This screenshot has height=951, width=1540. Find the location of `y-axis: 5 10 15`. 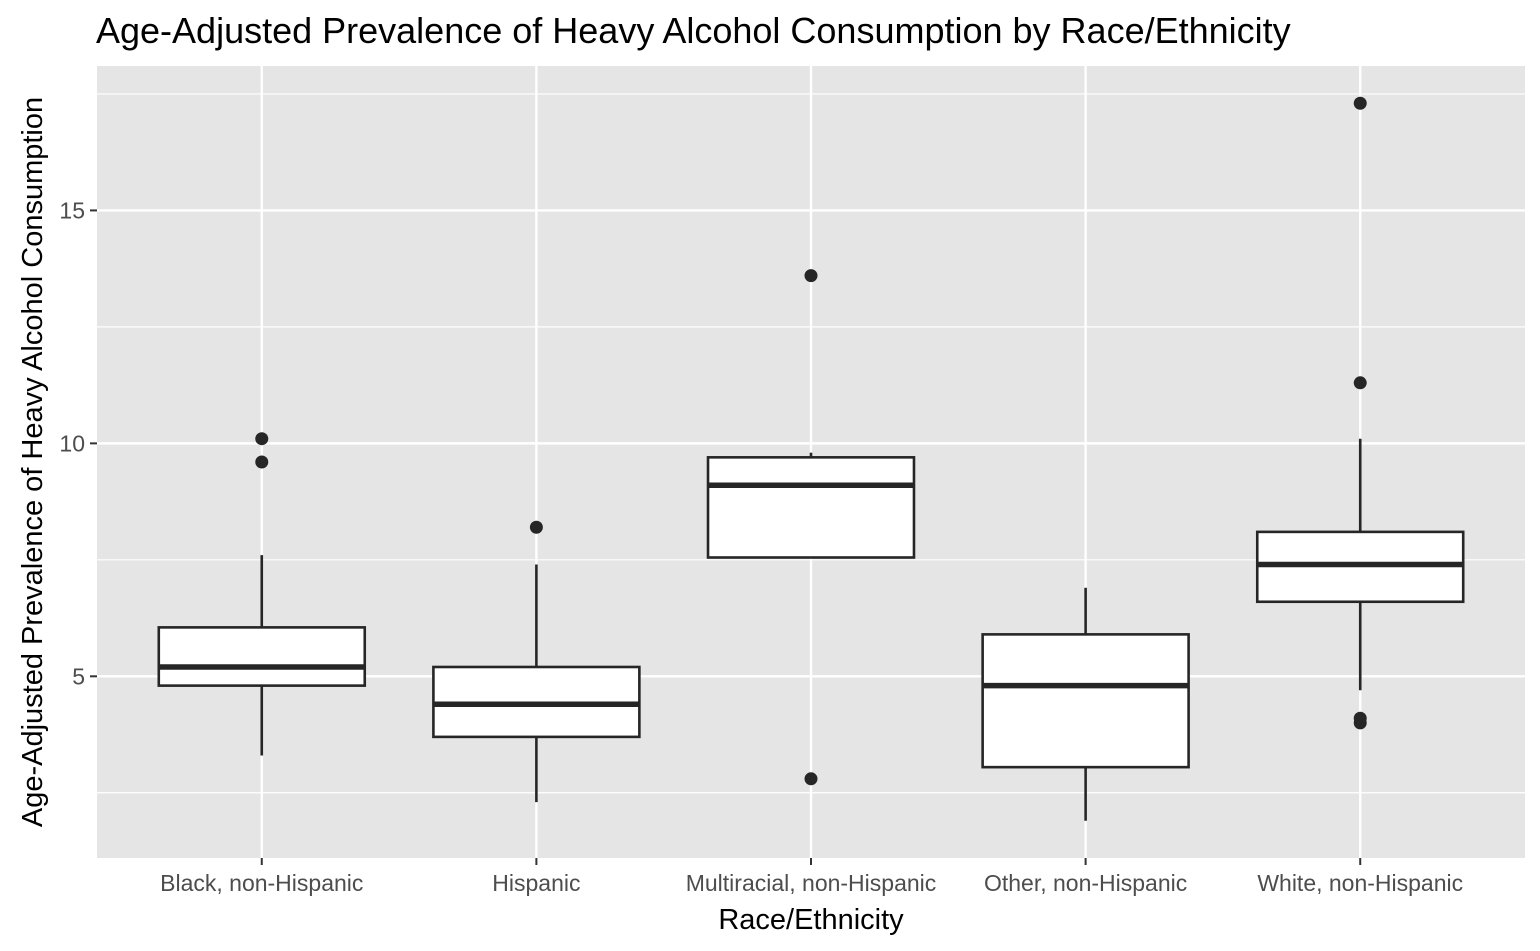

y-axis: 5 10 15 is located at coordinates (78, 443).